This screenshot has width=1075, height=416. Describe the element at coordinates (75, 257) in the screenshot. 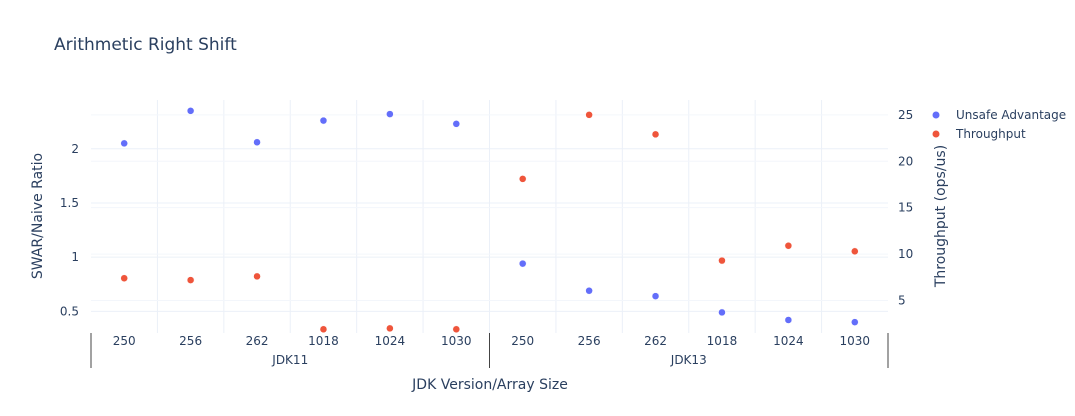

I see `y-tick-label: 1` at that location.